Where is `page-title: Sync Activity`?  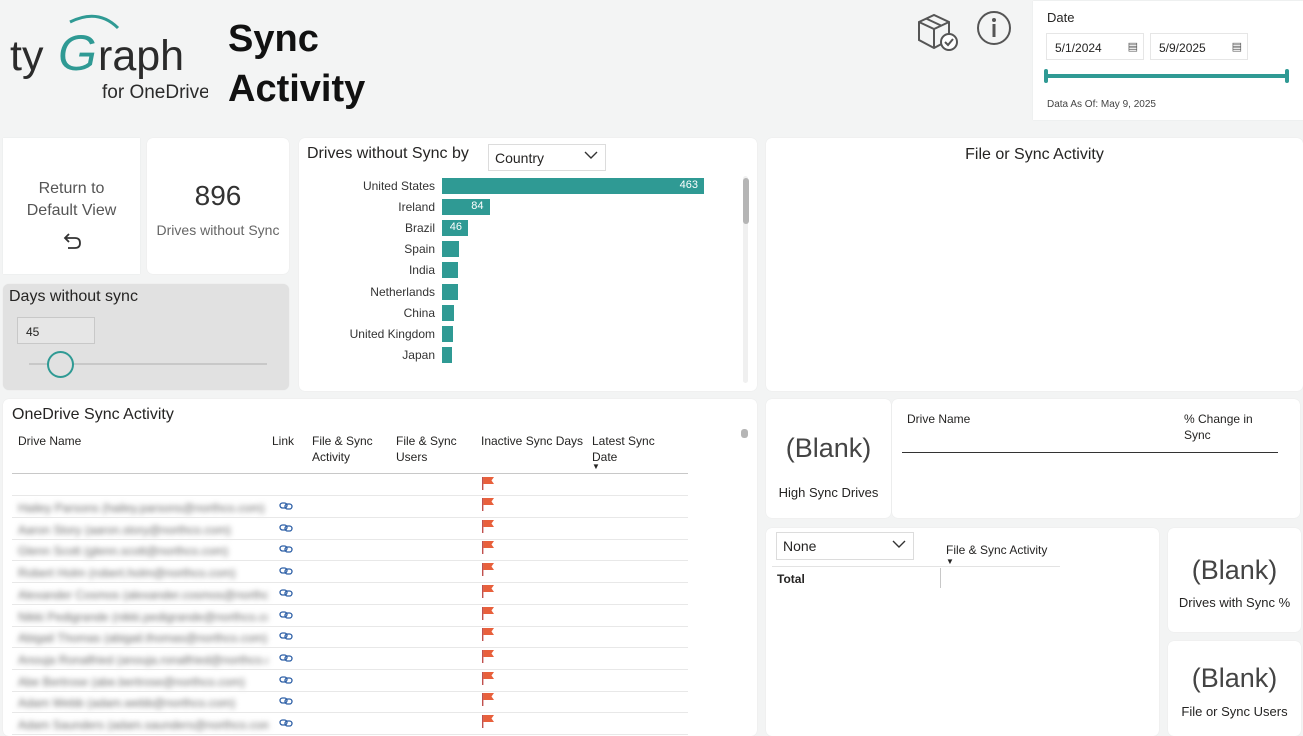 page-title: Sync Activity is located at coordinates (296, 64).